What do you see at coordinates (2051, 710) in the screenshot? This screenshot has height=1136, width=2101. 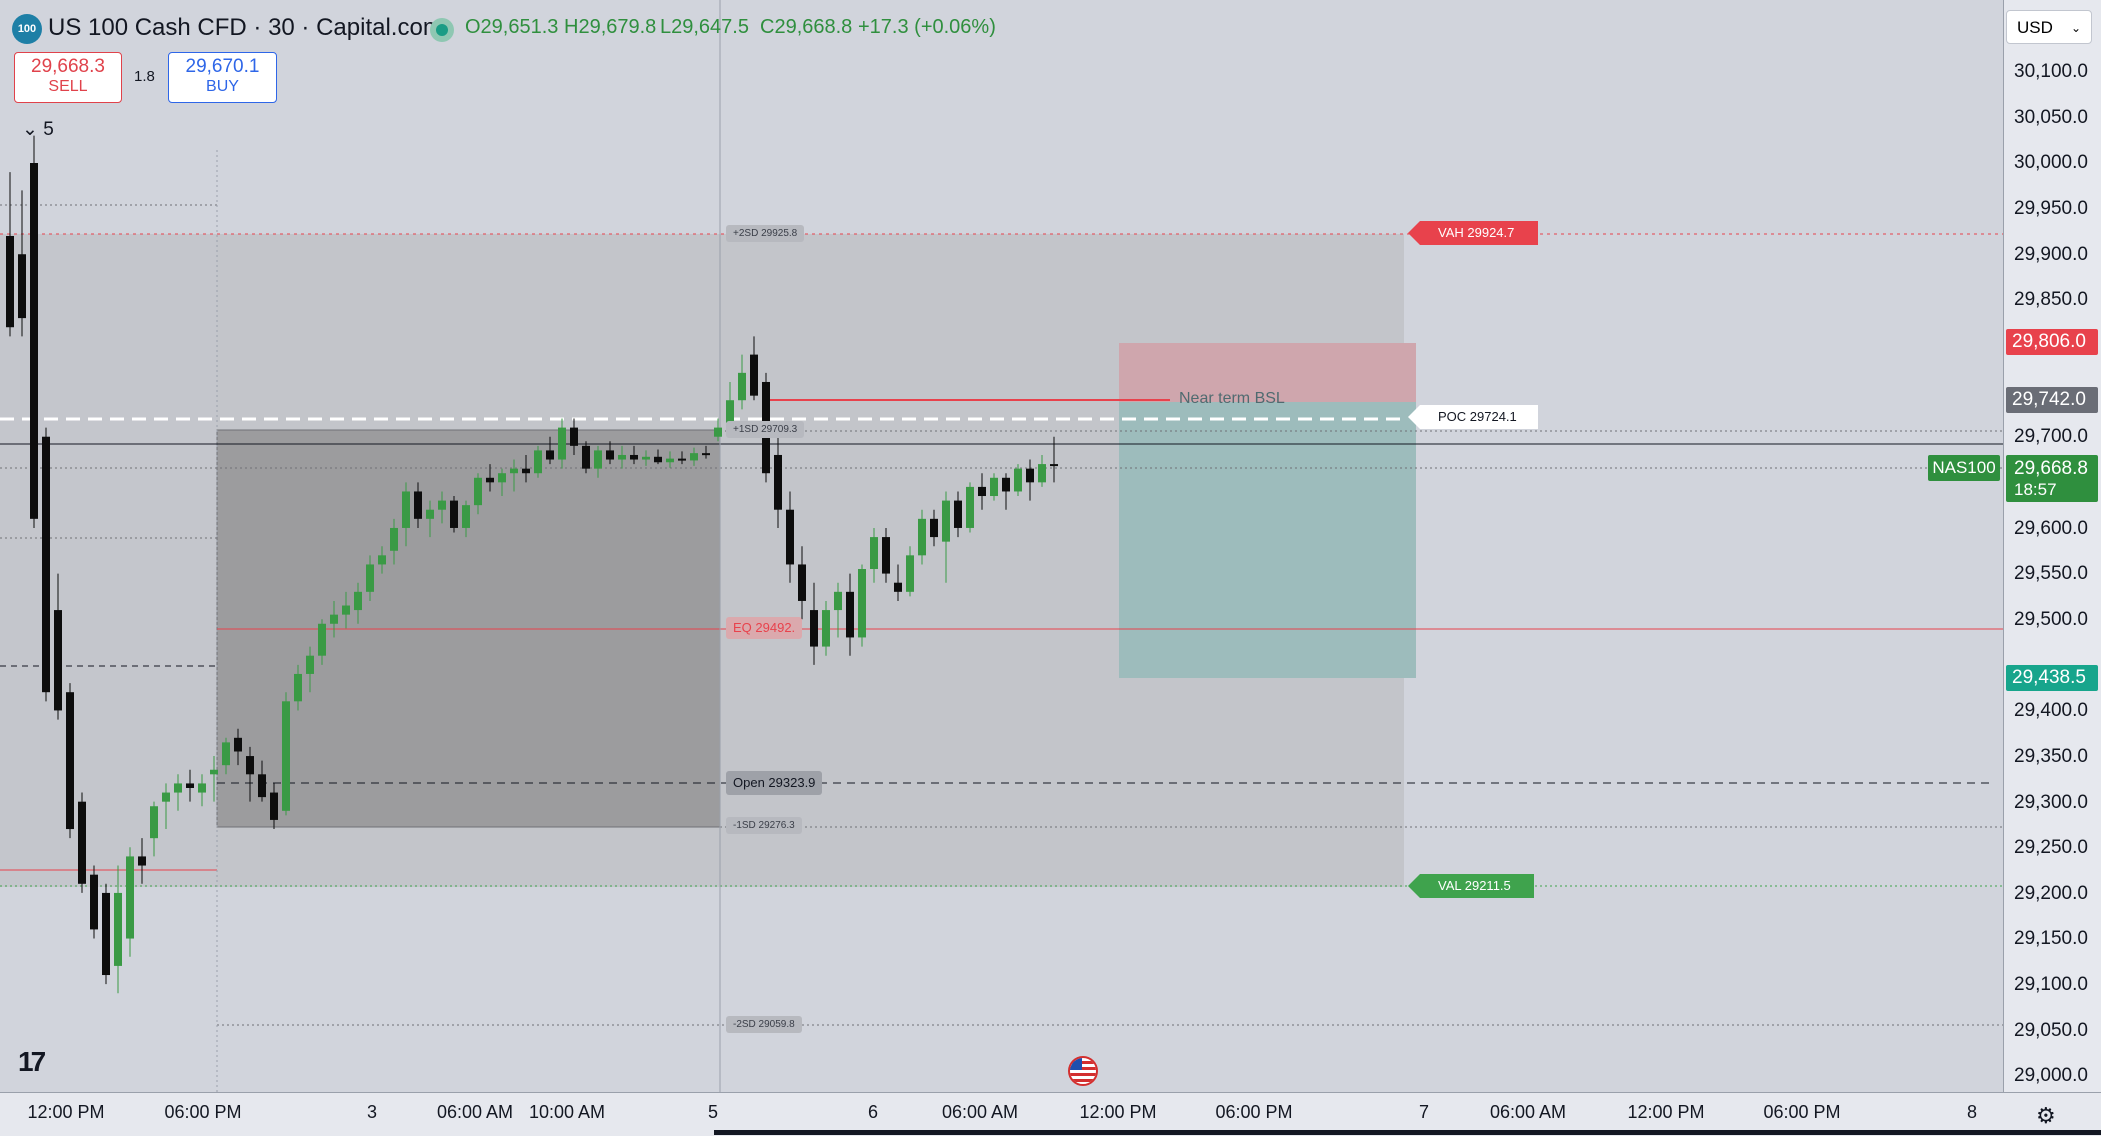 I see `price-tick: 29,400.0` at bounding box center [2051, 710].